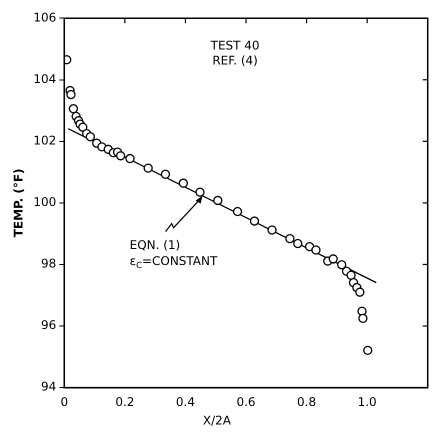  What do you see at coordinates (185, 401) in the screenshot?
I see `x-tick-label: 0.4` at bounding box center [185, 401].